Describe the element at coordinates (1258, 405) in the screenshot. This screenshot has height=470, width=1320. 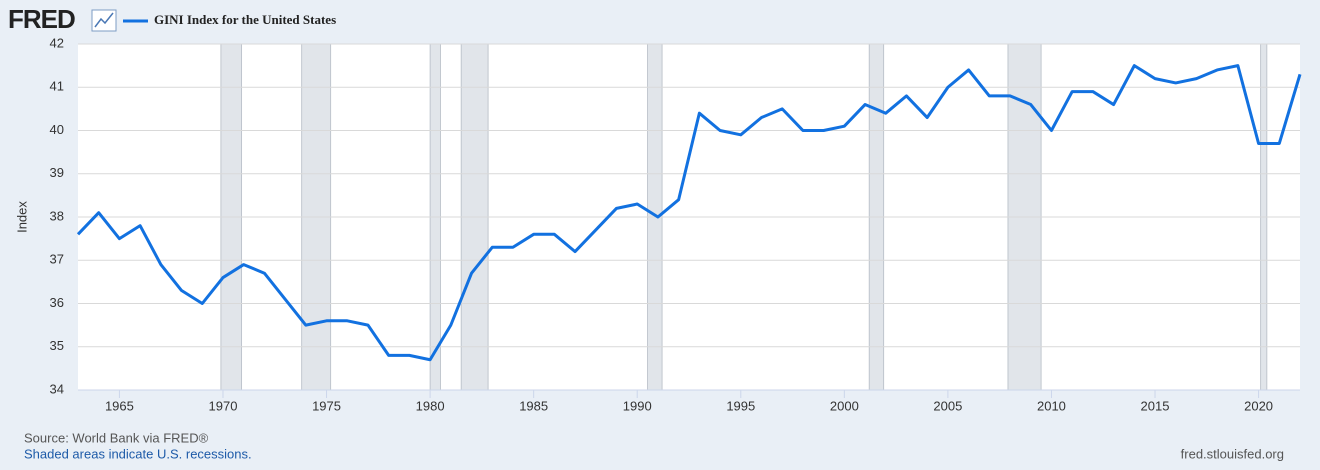
I see `x-tick-label: 2020` at that location.